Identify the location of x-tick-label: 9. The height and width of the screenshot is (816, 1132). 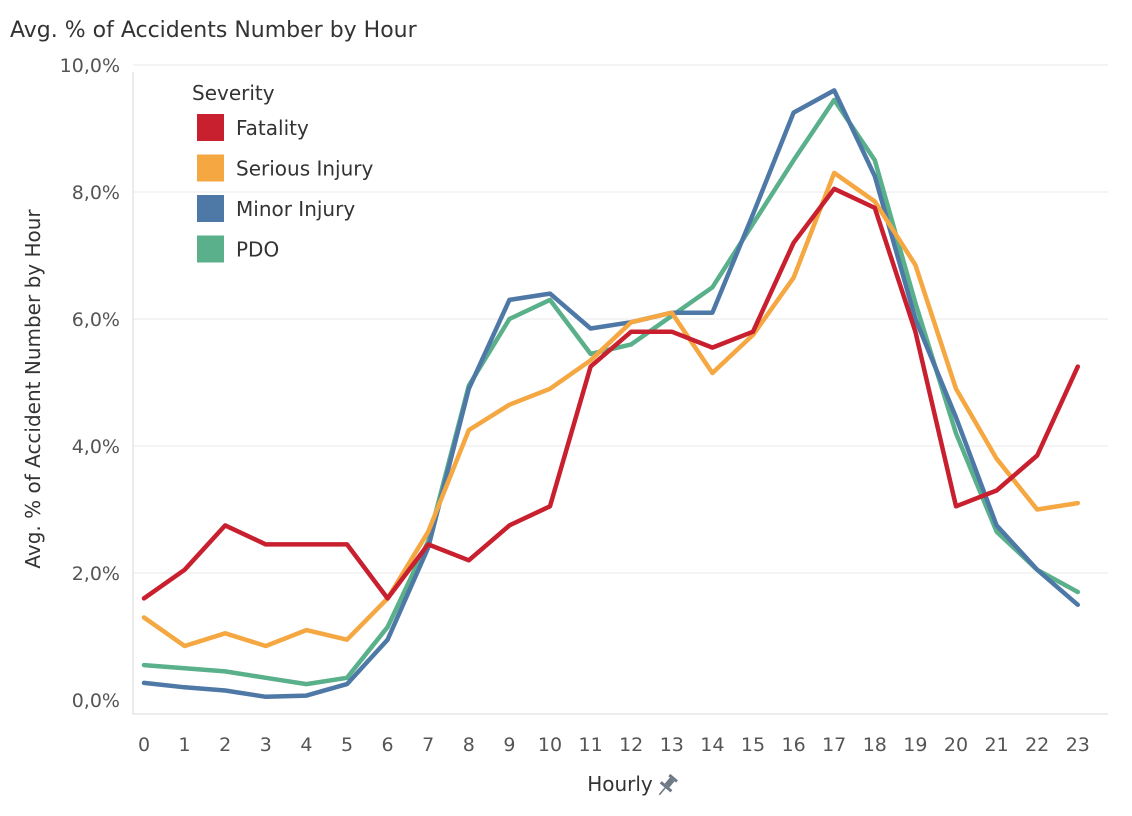
(509, 745).